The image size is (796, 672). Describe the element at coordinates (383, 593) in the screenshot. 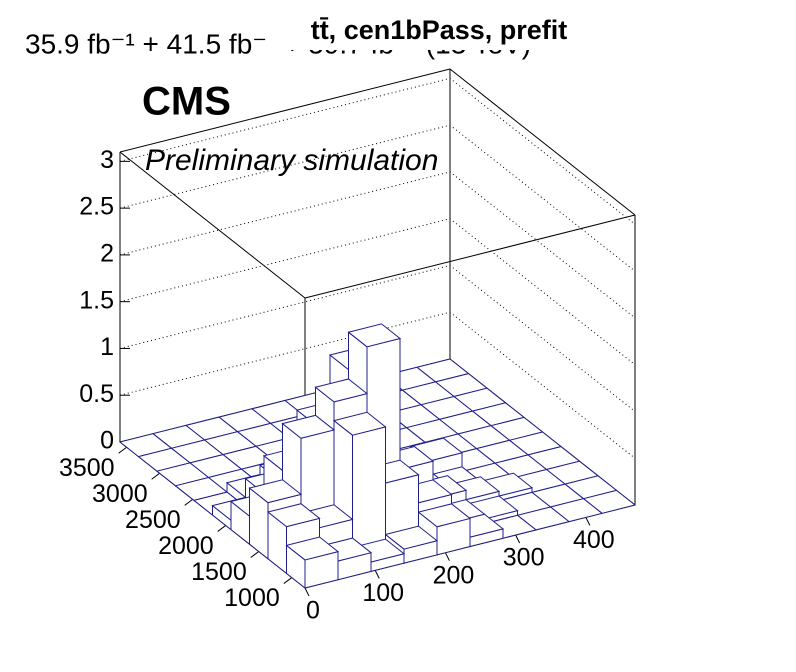

I see `x-tick-label: 100` at that location.